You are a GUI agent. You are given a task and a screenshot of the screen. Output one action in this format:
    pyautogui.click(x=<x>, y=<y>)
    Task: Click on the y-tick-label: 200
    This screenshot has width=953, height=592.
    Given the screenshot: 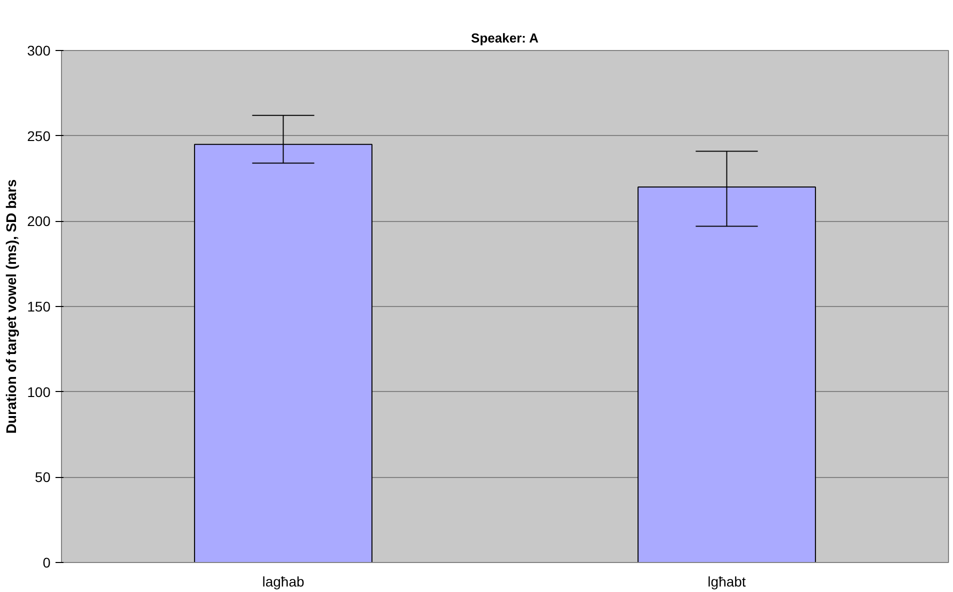 What is the action you would take?
    pyautogui.click(x=39, y=221)
    